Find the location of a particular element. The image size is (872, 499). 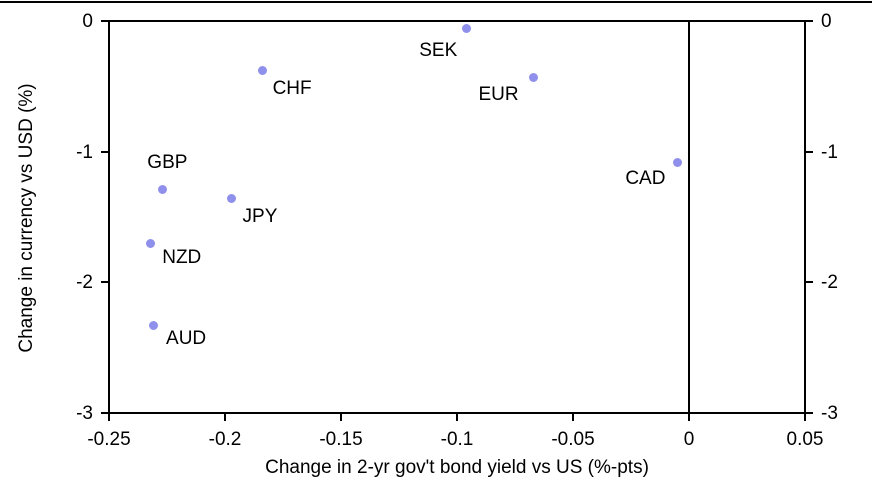

point-label-aud: AUD is located at coordinates (186, 339).